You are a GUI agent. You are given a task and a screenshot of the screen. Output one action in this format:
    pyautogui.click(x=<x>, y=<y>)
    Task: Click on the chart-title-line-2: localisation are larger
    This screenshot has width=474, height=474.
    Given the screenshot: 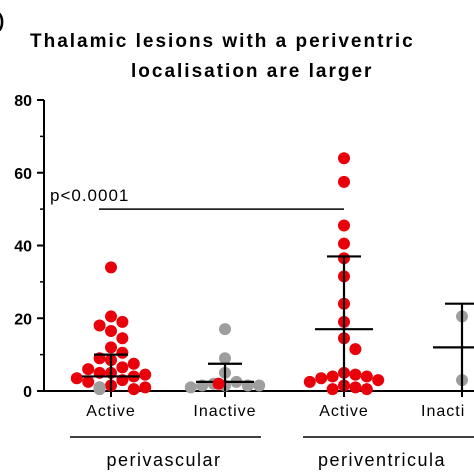 What is the action you would take?
    pyautogui.click(x=252, y=71)
    